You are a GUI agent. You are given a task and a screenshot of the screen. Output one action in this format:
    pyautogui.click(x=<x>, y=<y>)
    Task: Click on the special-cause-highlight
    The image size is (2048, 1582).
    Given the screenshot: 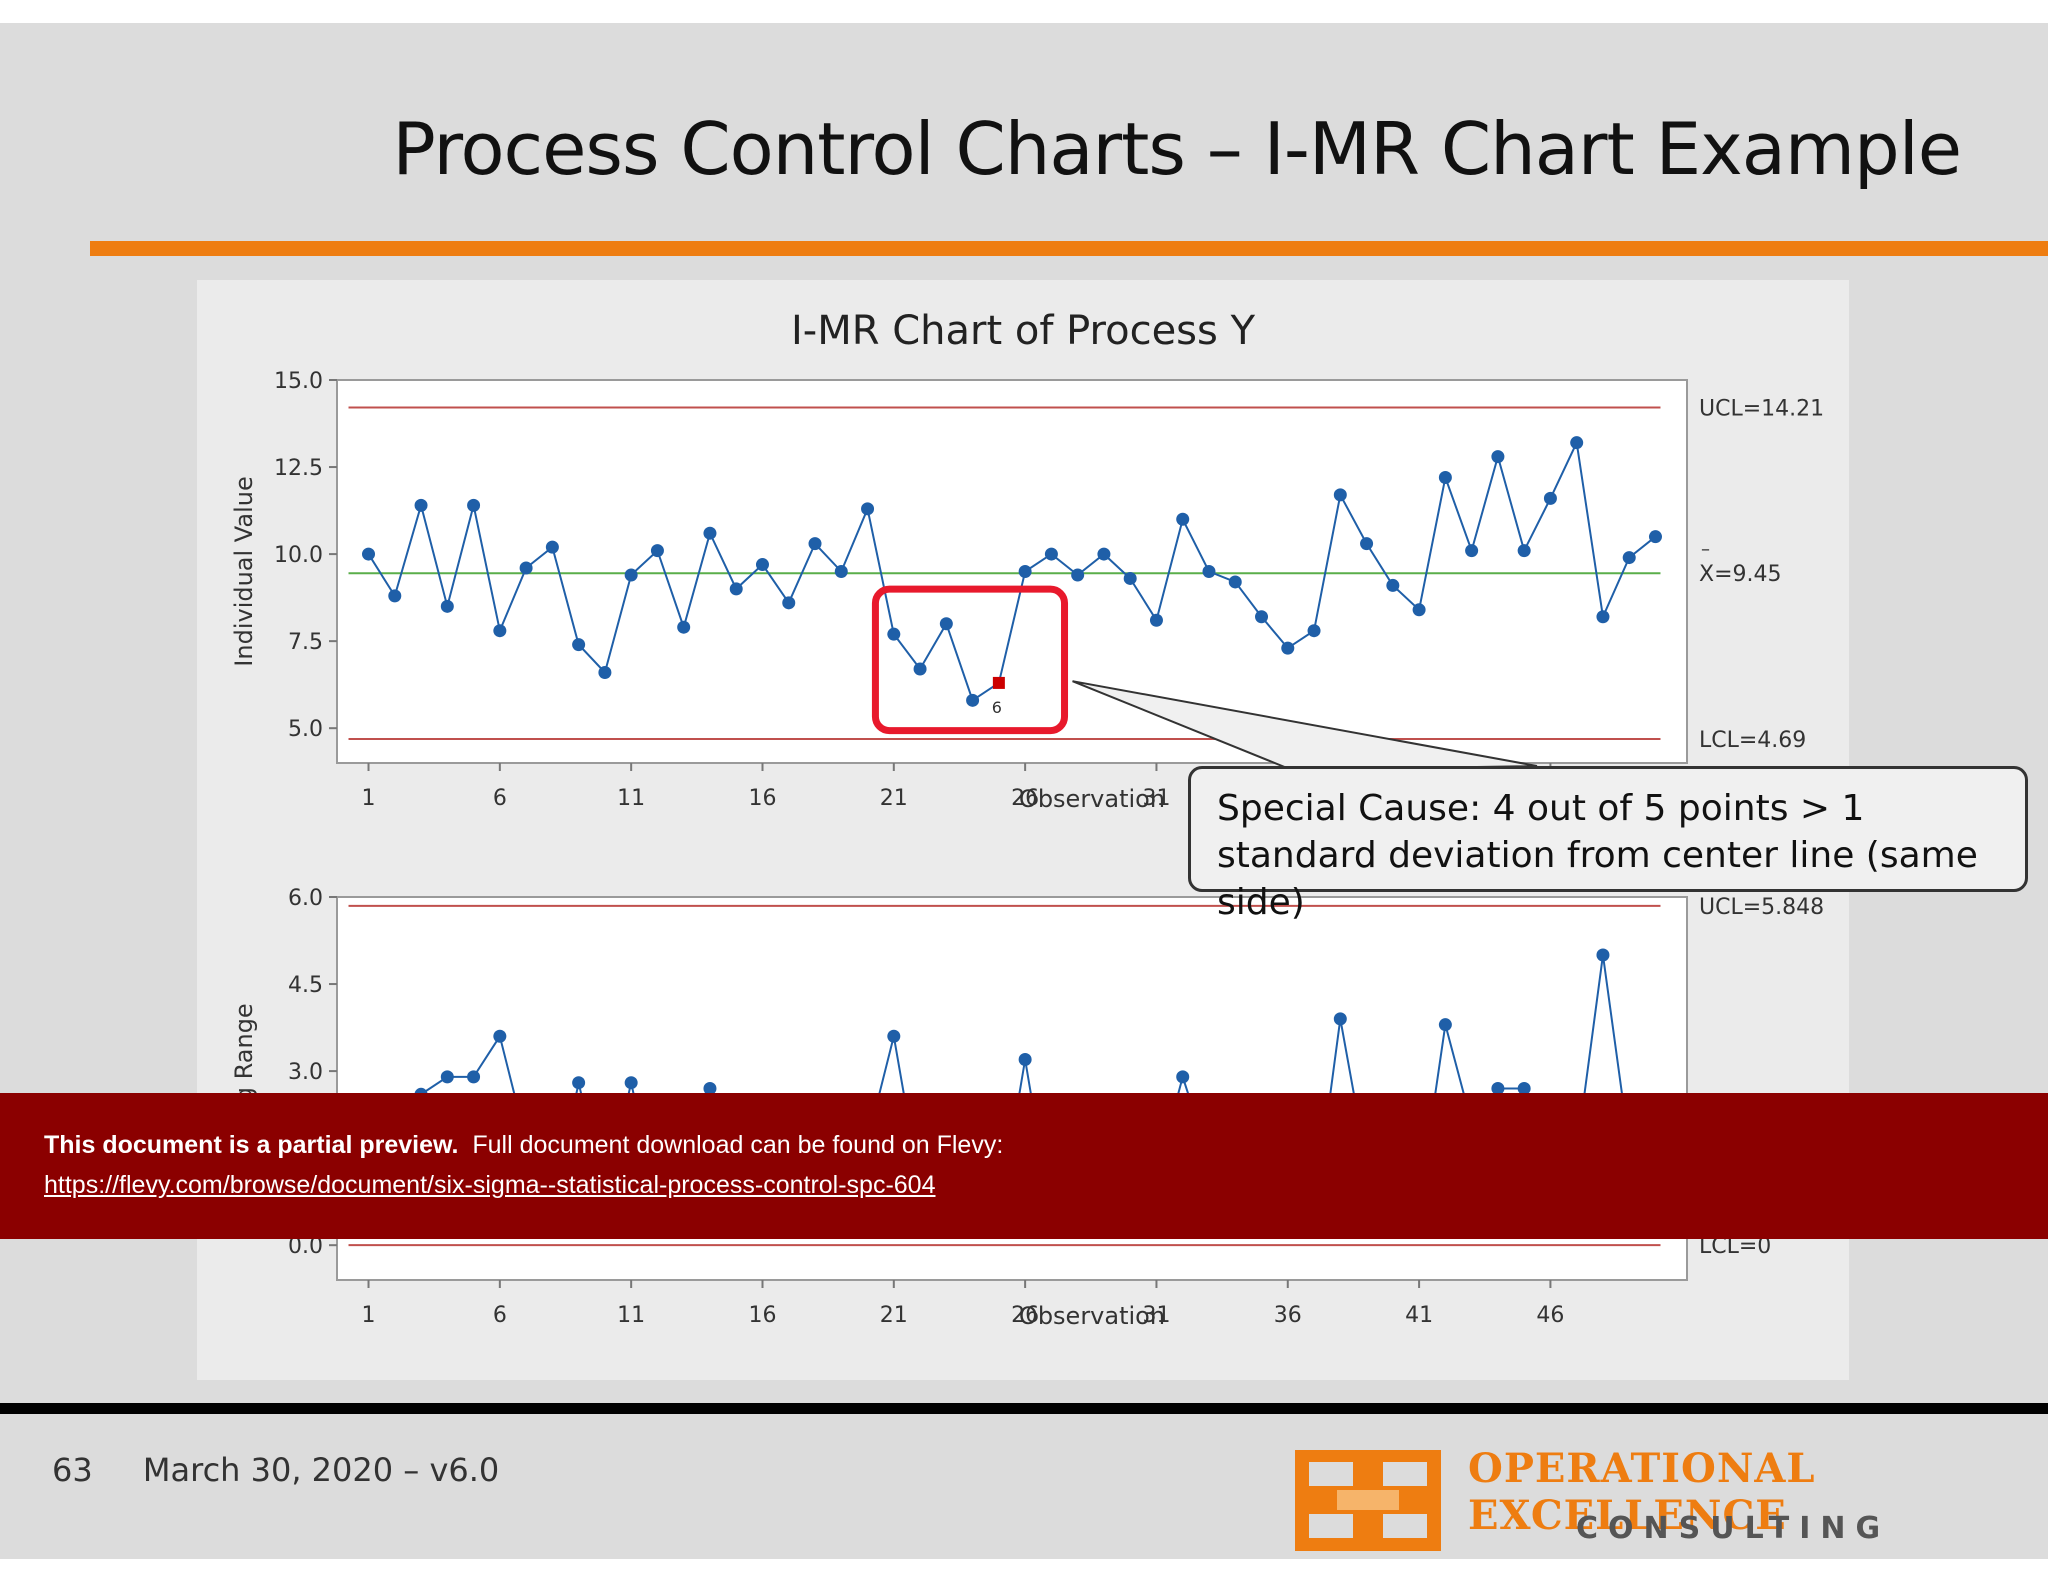 What is the action you would take?
    pyautogui.click(x=970, y=660)
    